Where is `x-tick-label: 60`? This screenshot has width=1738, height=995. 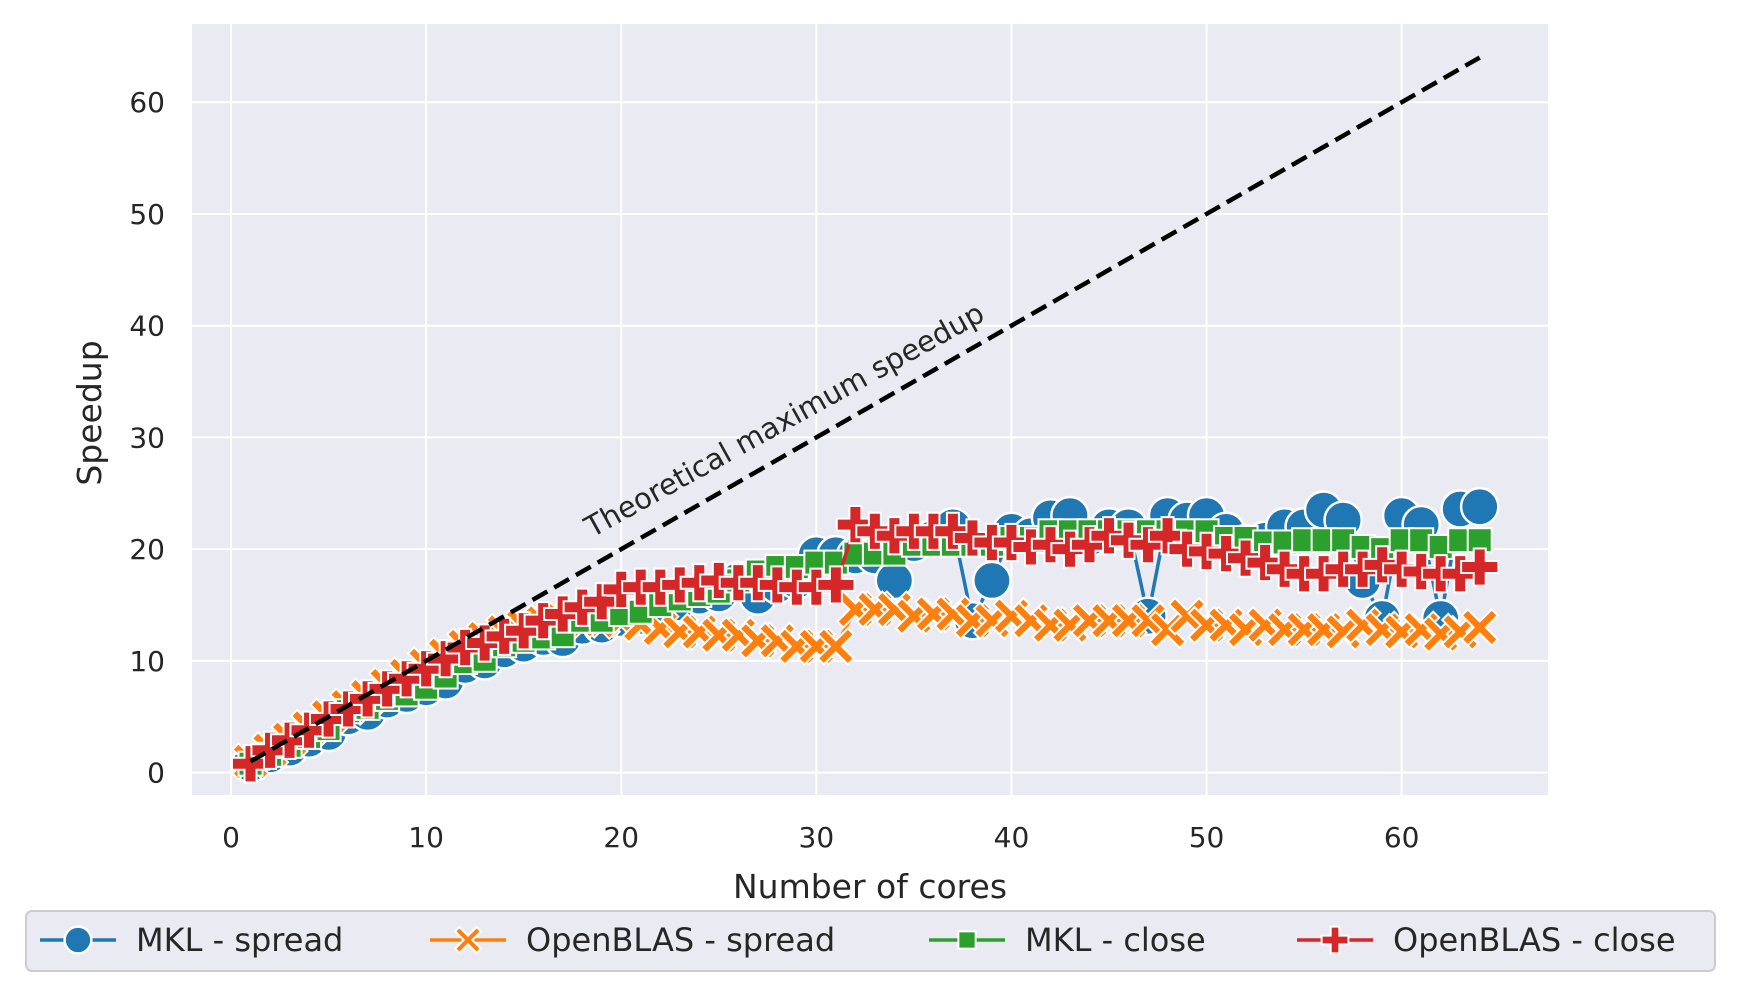 x-tick-label: 60 is located at coordinates (1402, 837).